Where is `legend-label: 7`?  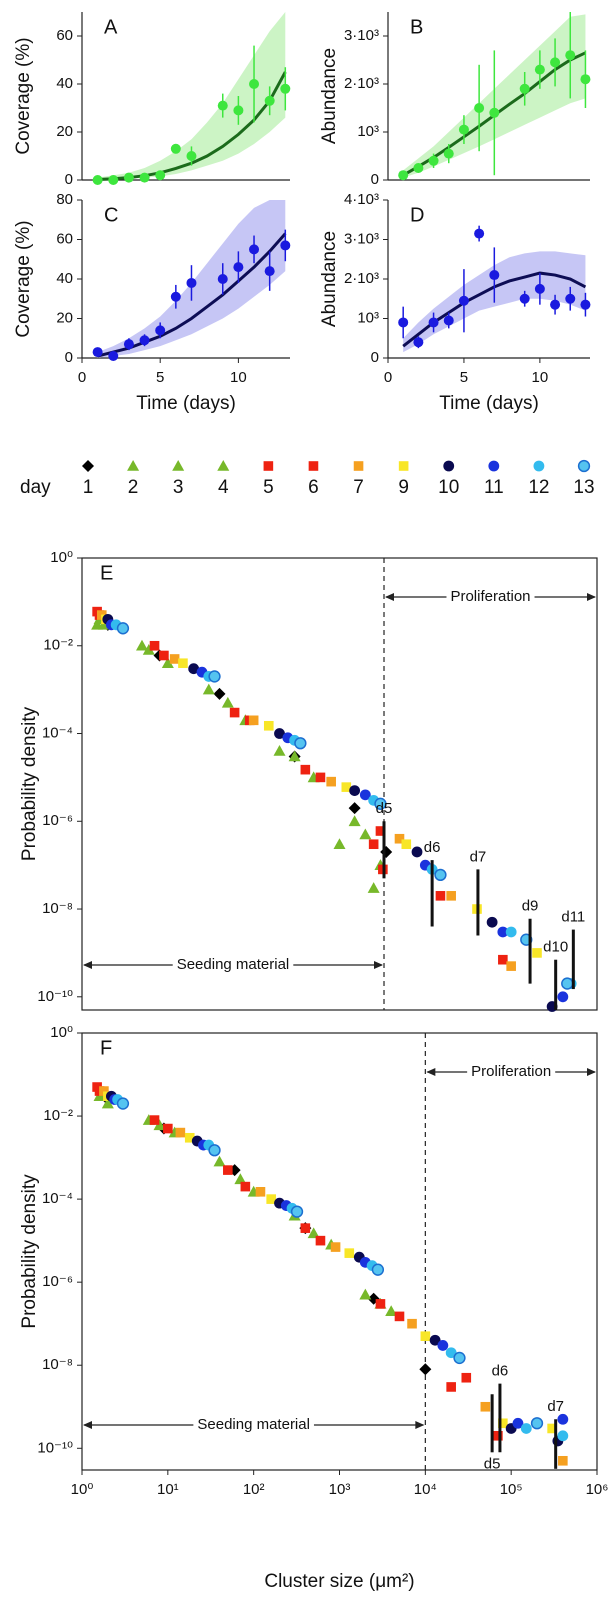 legend-label: 7 is located at coordinates (358, 487).